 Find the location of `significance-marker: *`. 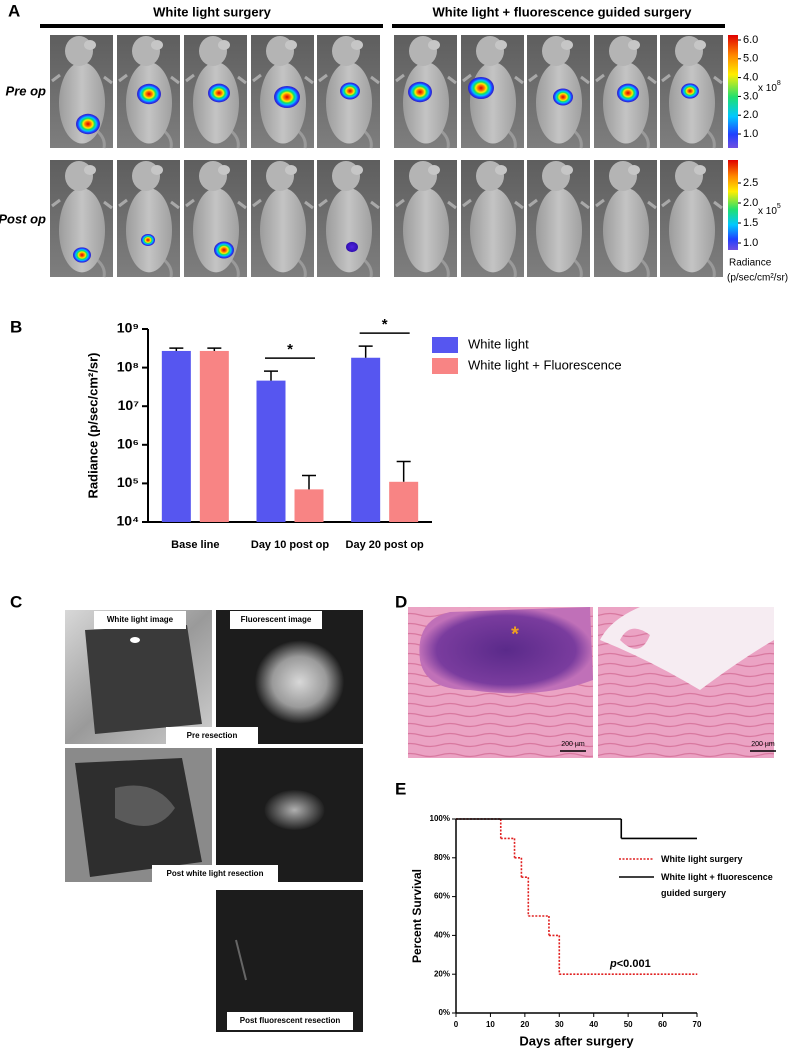

significance-marker: * is located at coordinates (385, 324).